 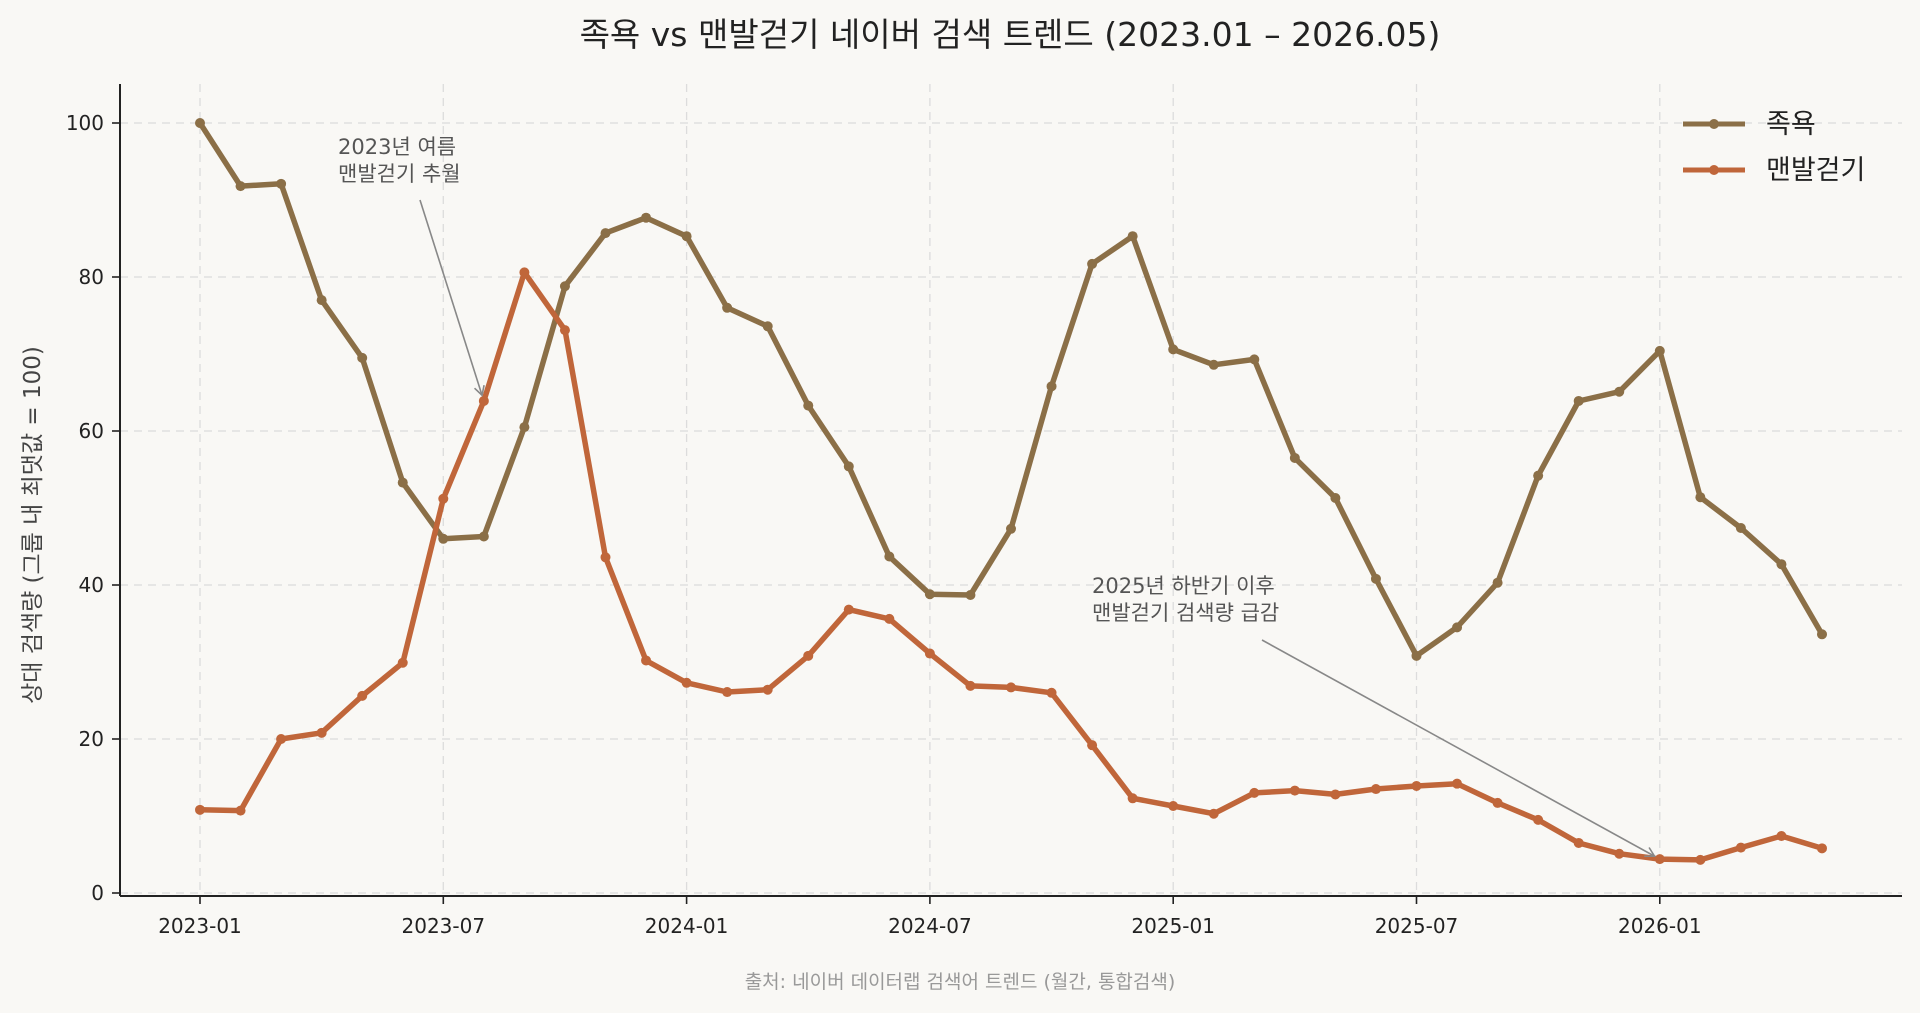 I want to click on legend-label-0: 족욕, so click(x=1791, y=124).